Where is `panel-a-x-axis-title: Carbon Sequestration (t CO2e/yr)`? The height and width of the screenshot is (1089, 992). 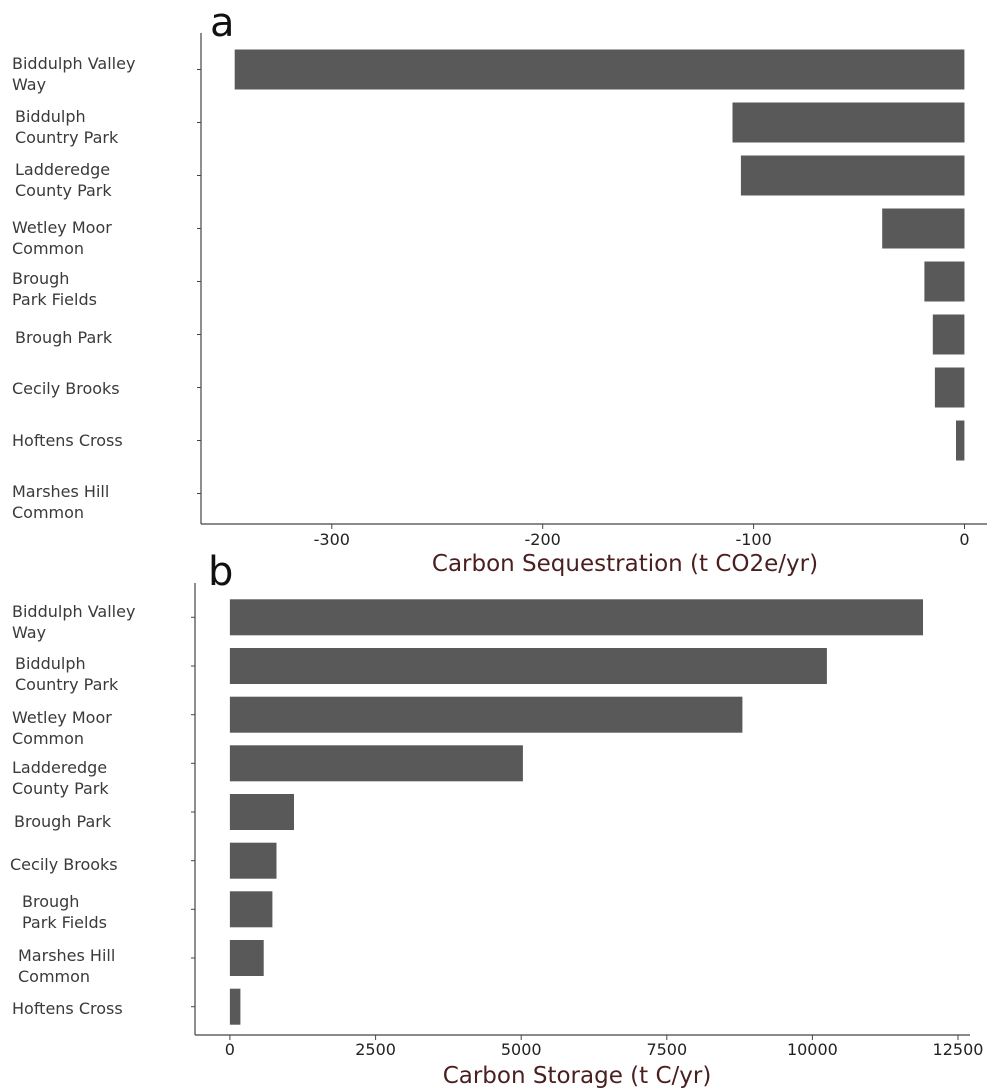
panel-a-x-axis-title: Carbon Sequestration (t CO2e/yr) is located at coordinates (625, 564).